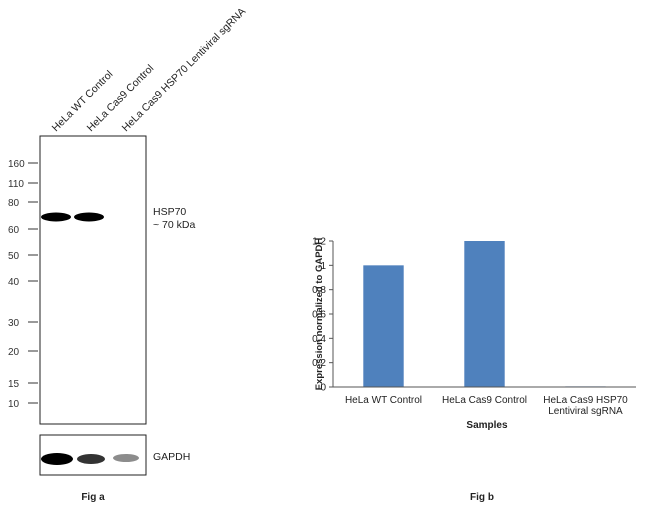  I want to click on ladder-label-10: 10, so click(14, 404).